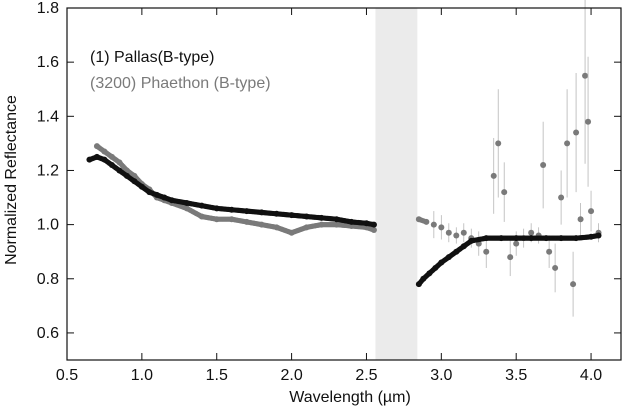 The height and width of the screenshot is (410, 640). Describe the element at coordinates (48, 225) in the screenshot. I see `y-tick-label: 1.0` at that location.